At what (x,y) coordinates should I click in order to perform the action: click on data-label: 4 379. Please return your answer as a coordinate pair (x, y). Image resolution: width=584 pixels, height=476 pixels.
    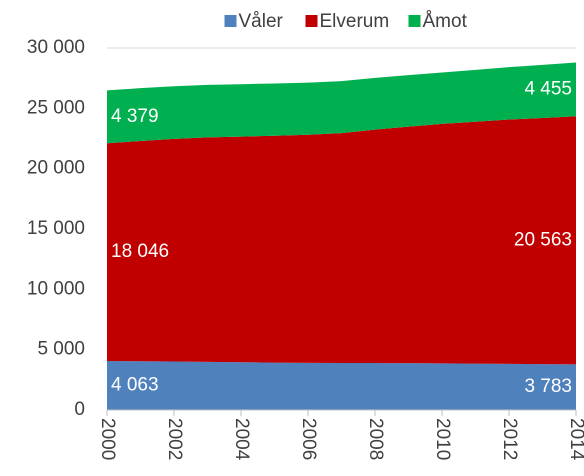
    Looking at the image, I should click on (135, 116).